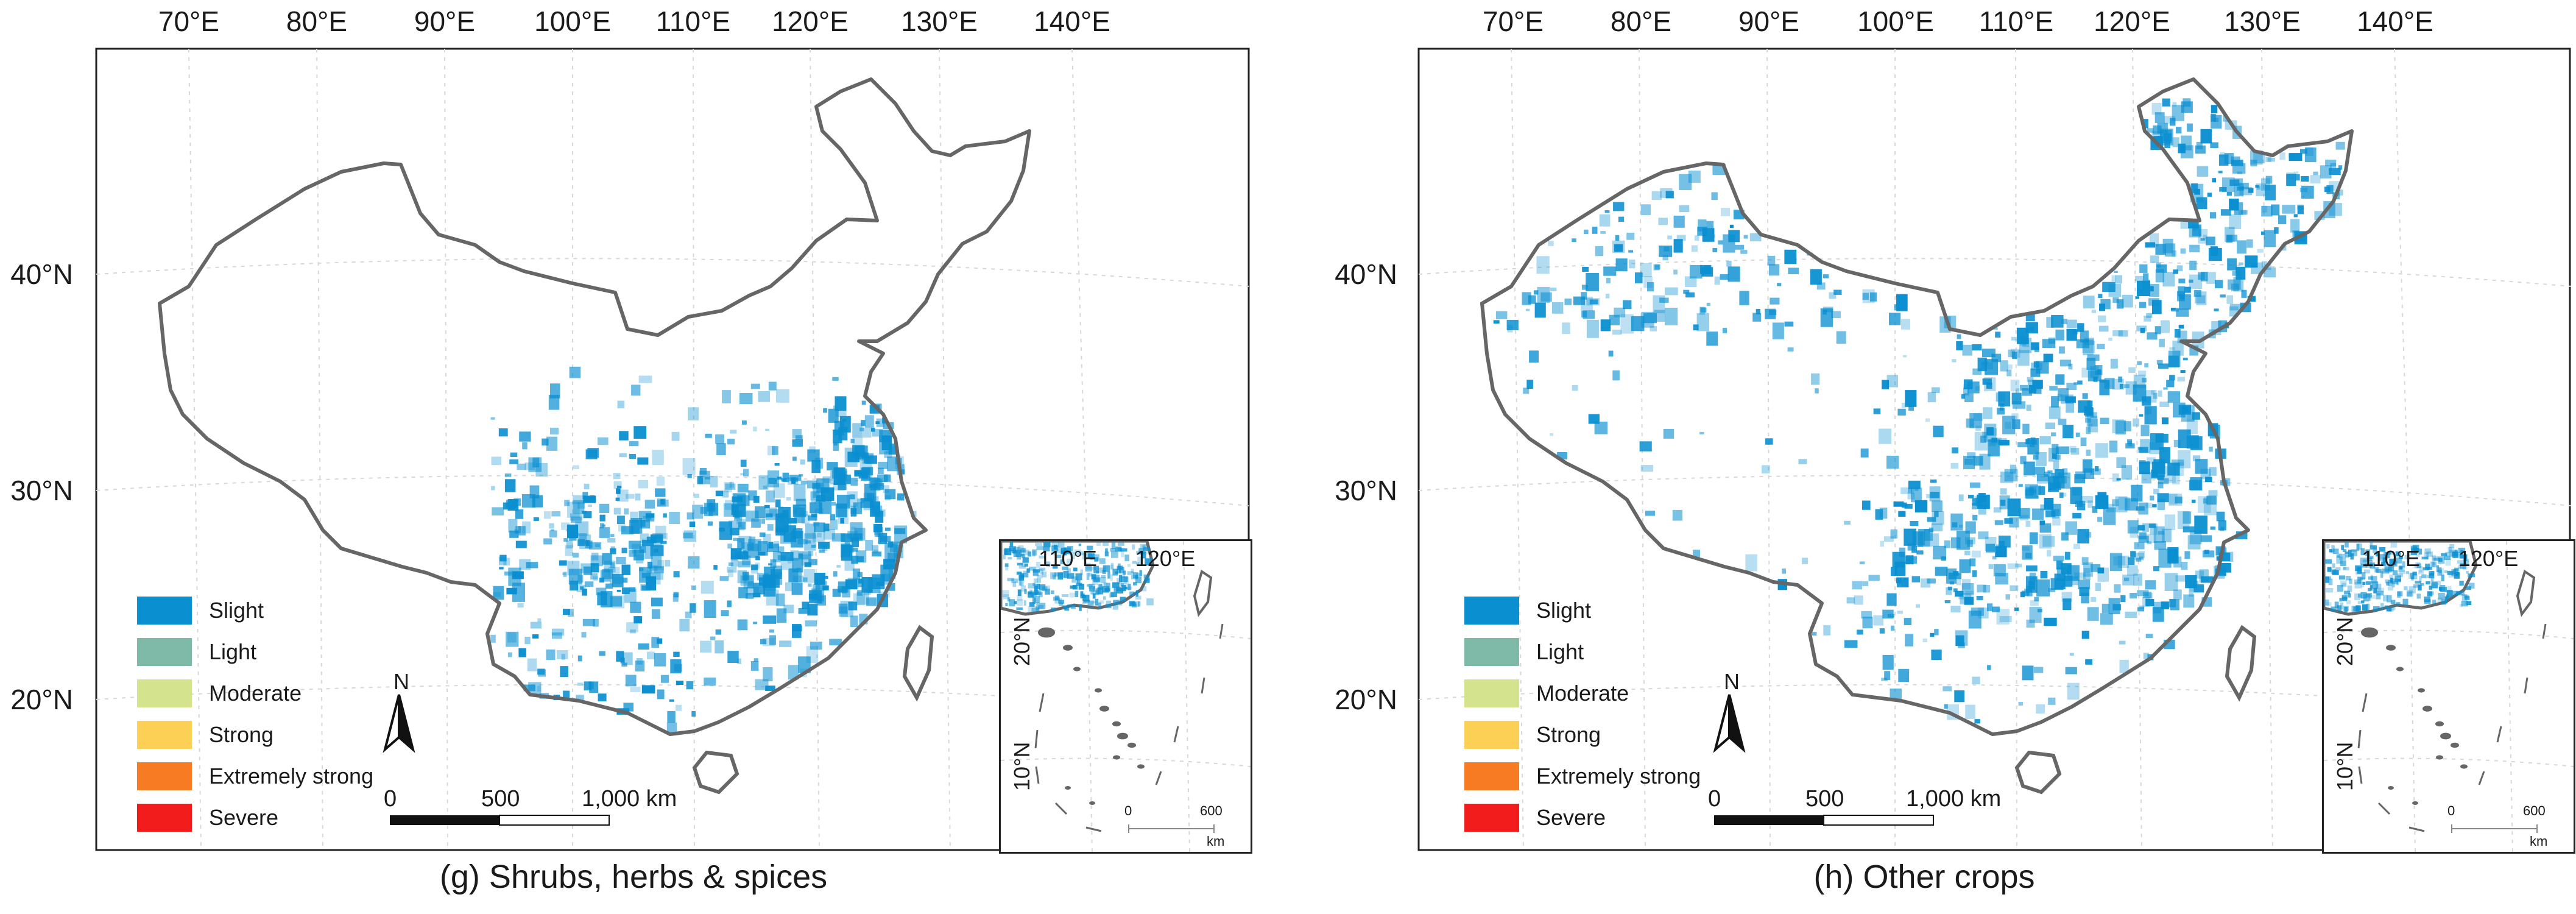 The width and height of the screenshot is (2576, 914). What do you see at coordinates (1128, 810) in the screenshot?
I see `inset-scale-label: 0` at bounding box center [1128, 810].